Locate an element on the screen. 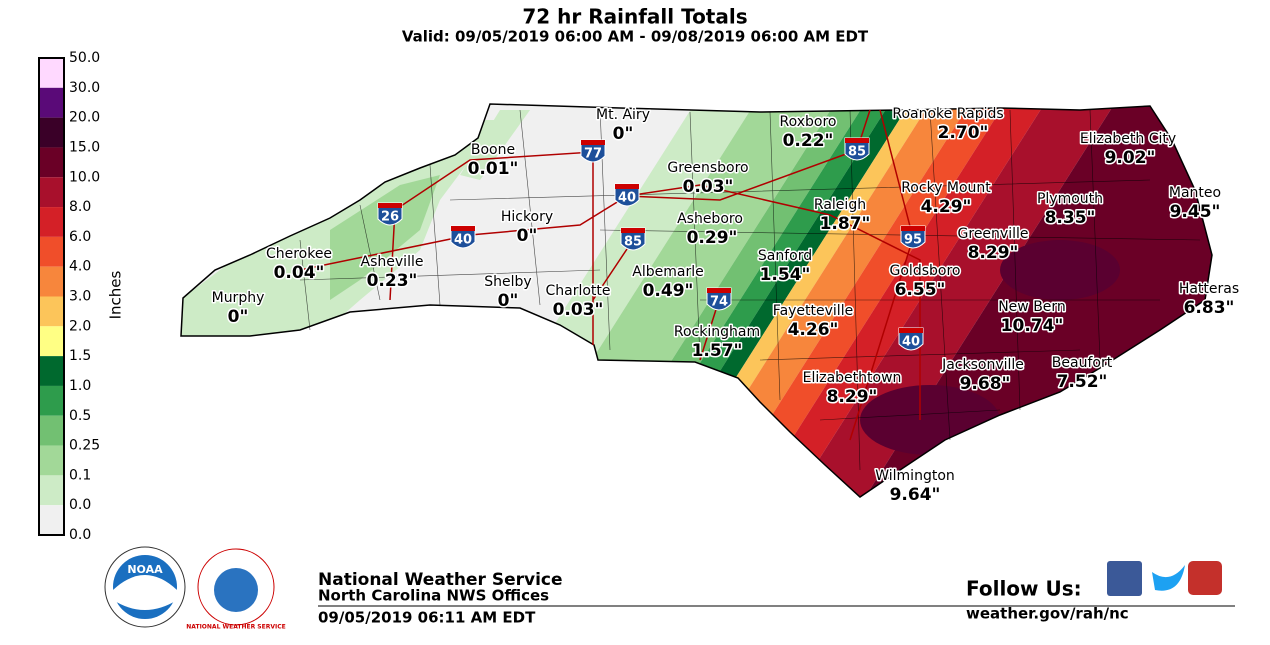  city-rainfall: 7.52" is located at coordinates (1082, 382).